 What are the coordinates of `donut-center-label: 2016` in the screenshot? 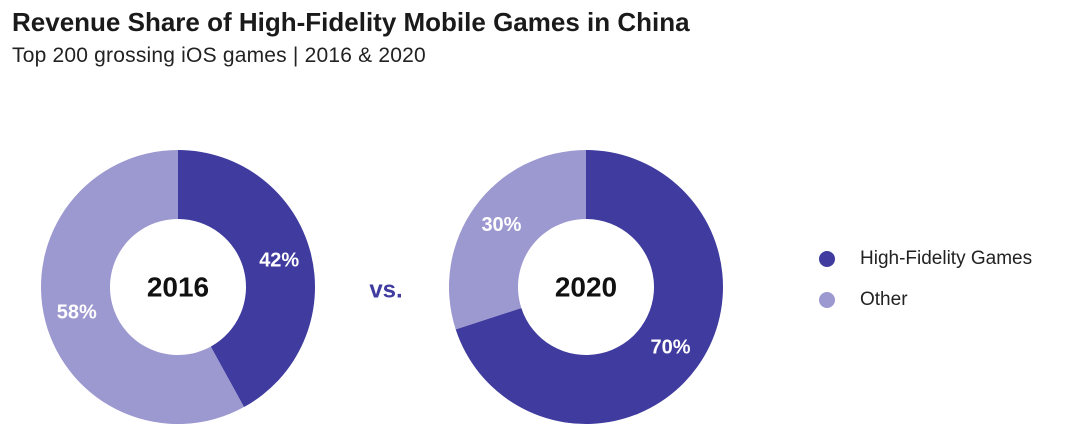 It's located at (178, 286).